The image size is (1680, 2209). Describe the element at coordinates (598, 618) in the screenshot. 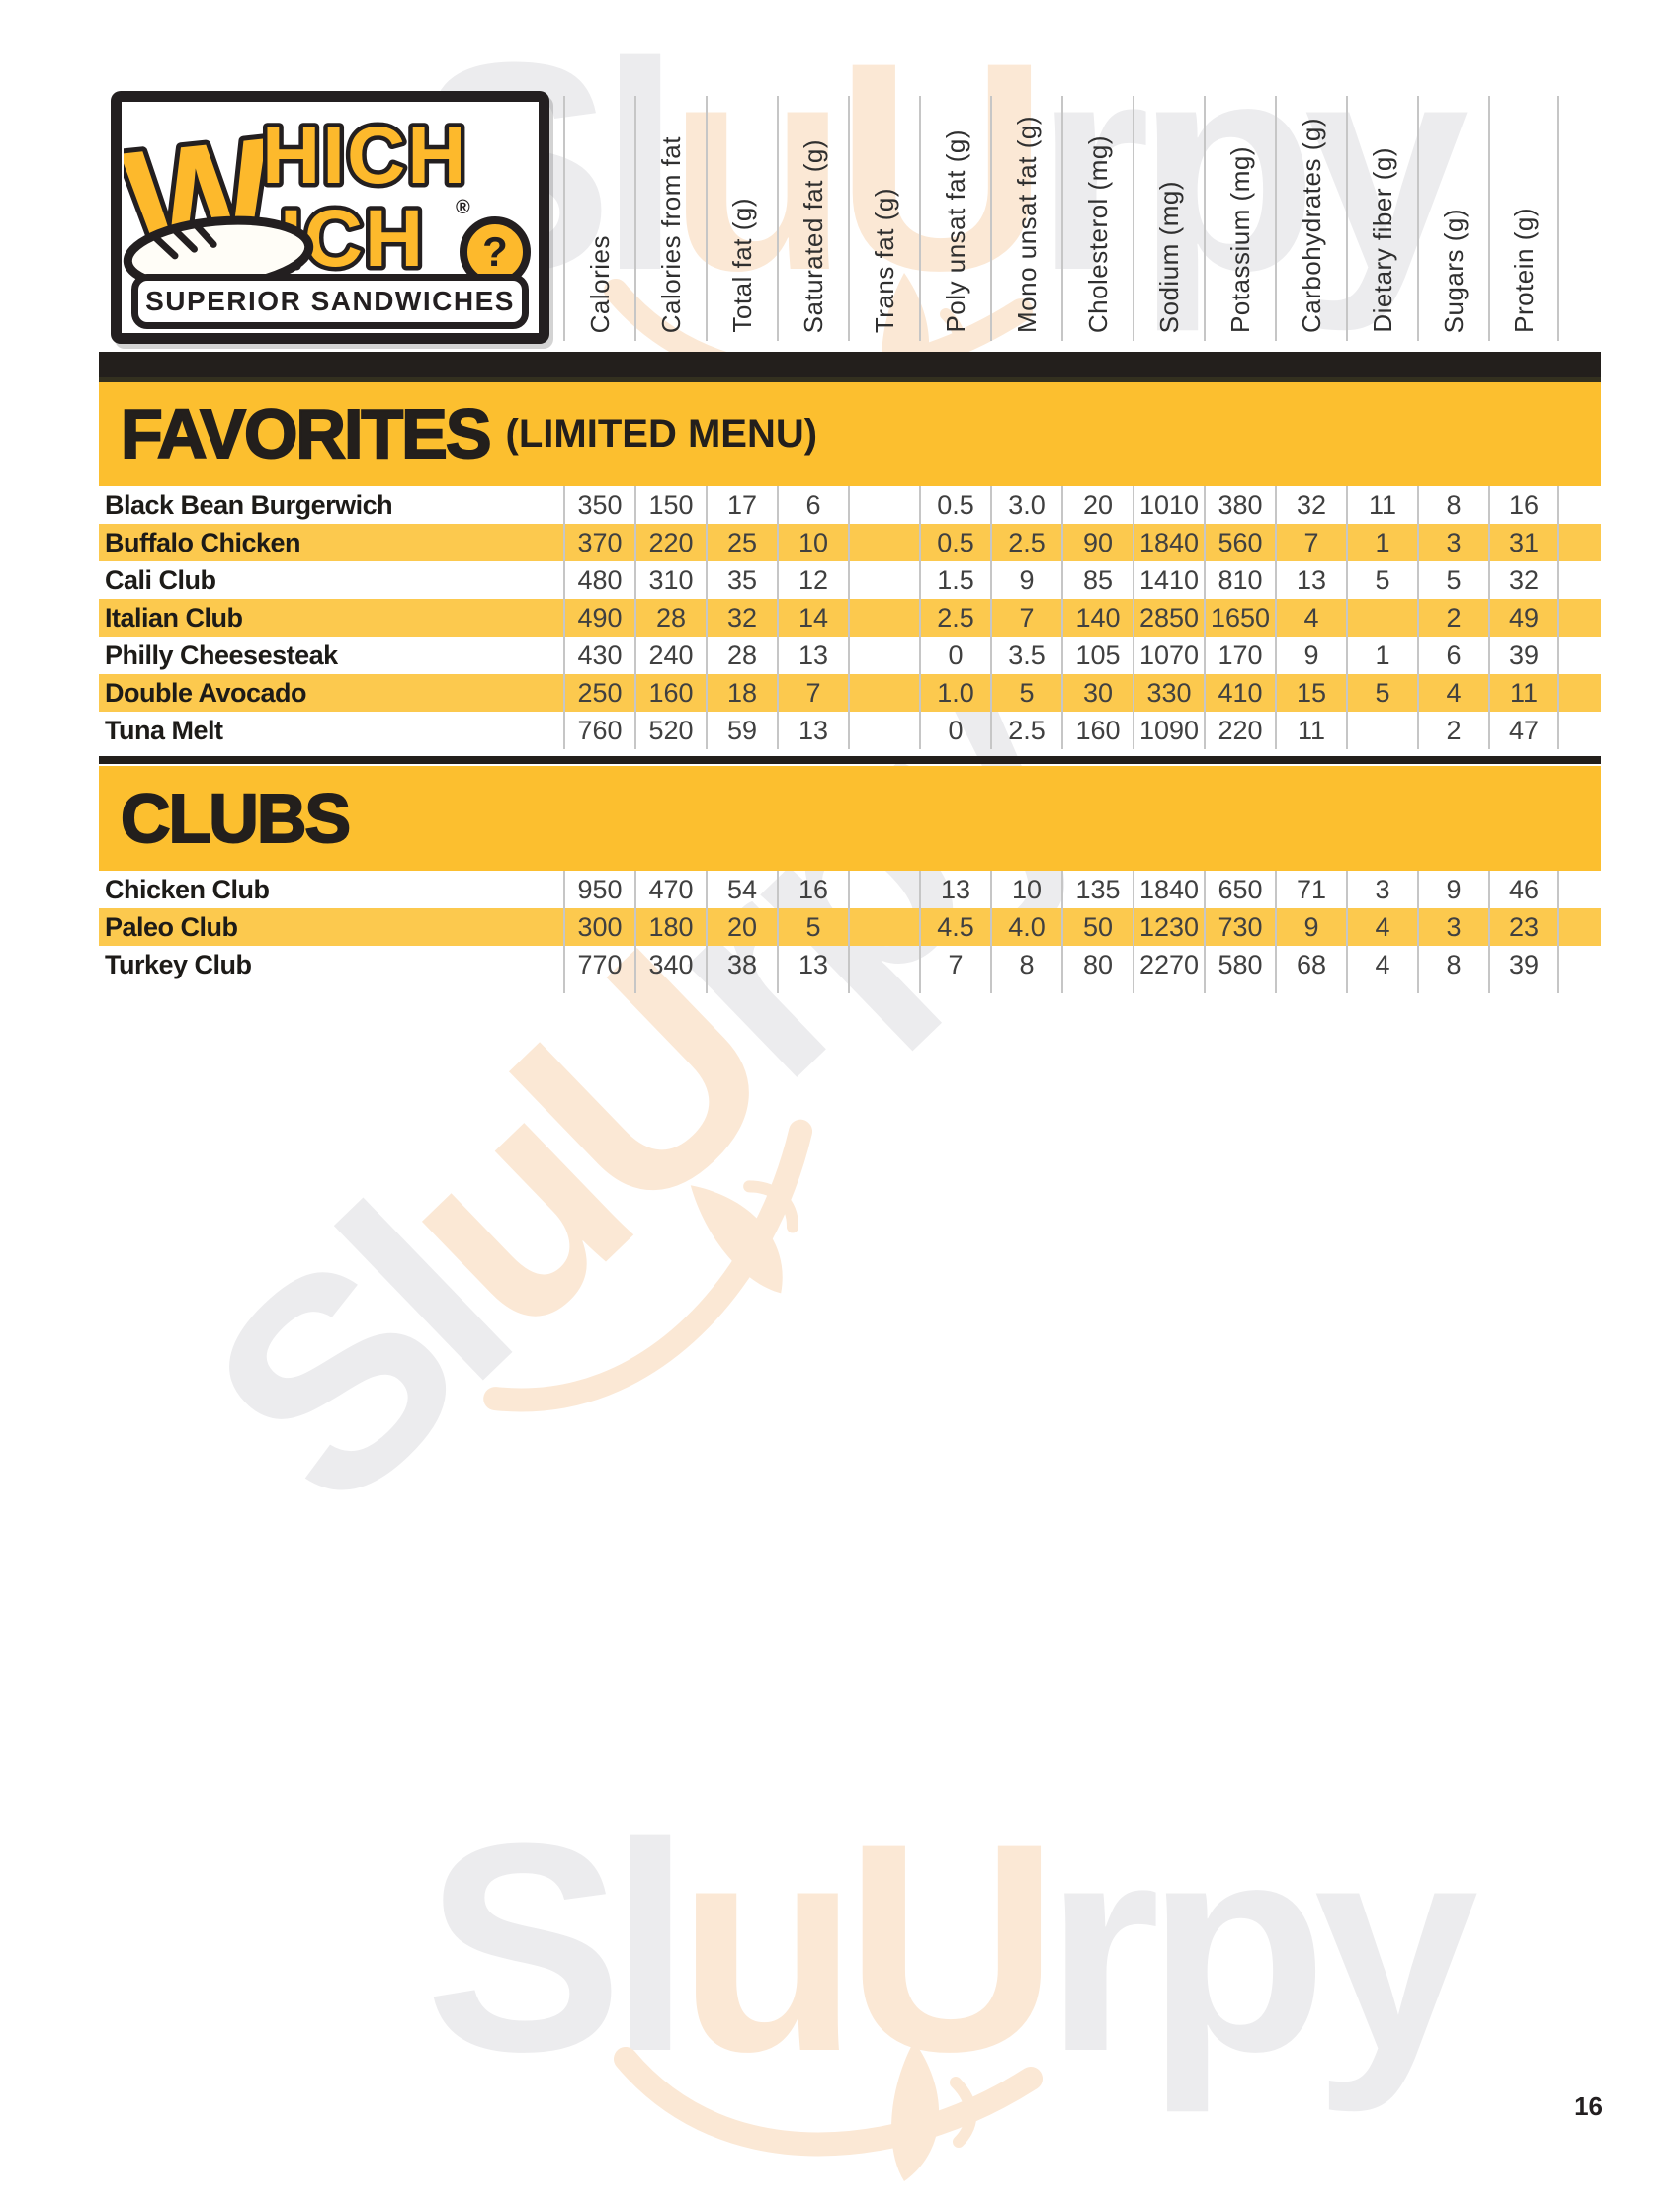

I see `nutrition-value: 490` at that location.